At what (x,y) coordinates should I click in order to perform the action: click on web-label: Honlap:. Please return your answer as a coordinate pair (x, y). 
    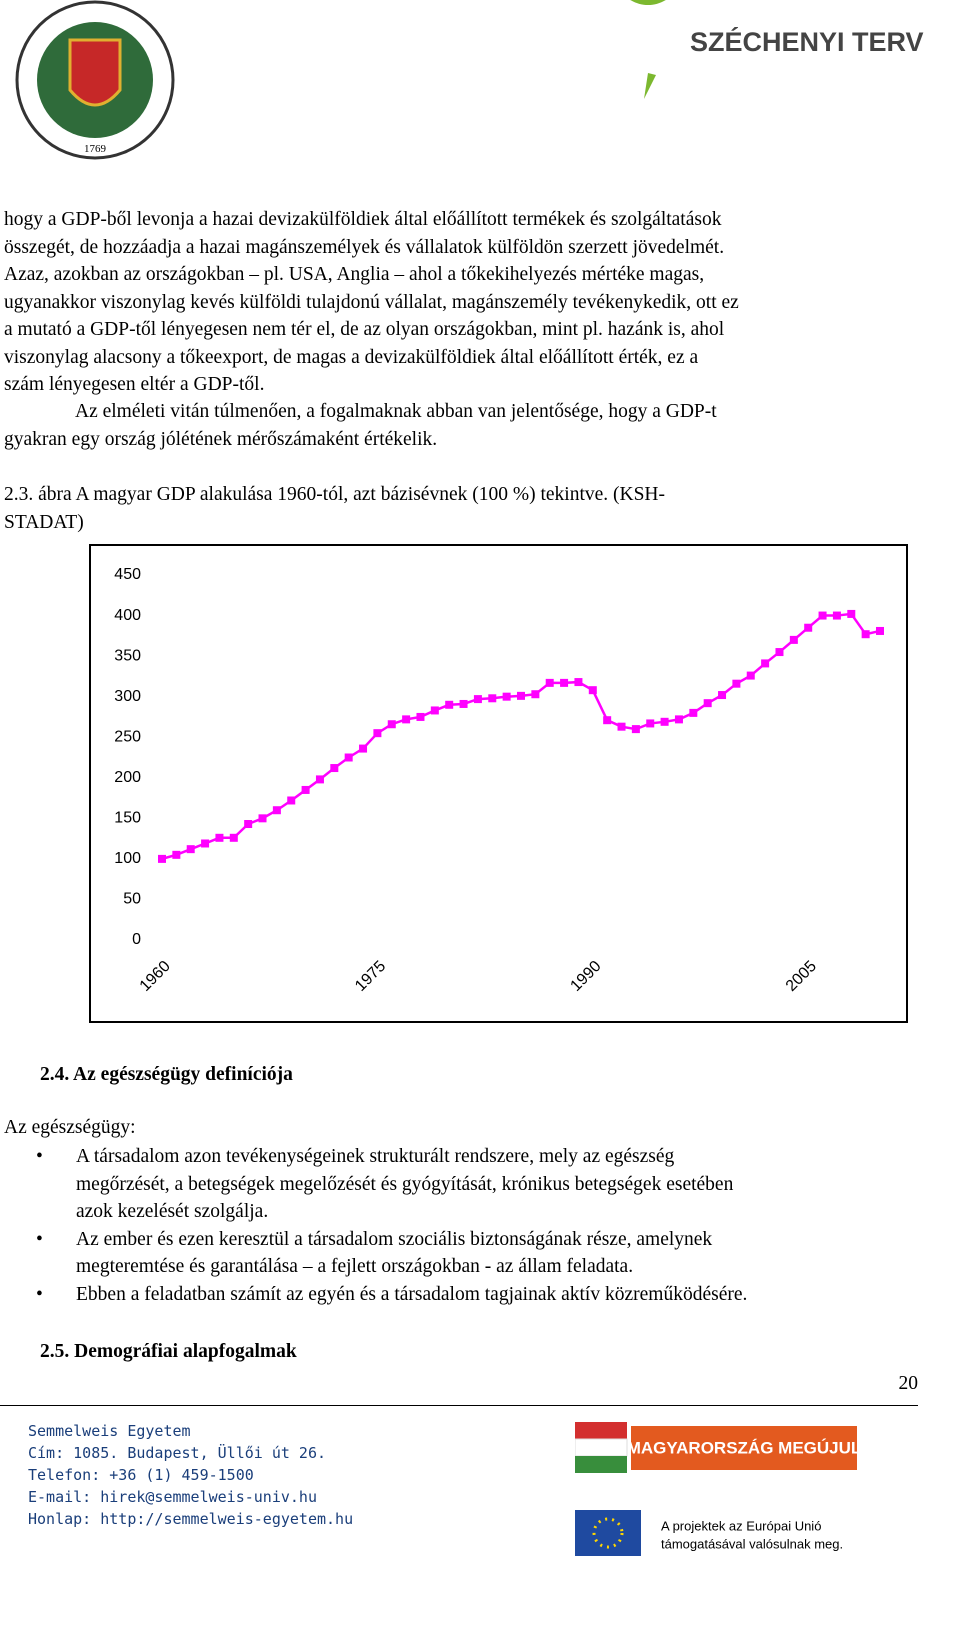
    Looking at the image, I should click on (60, 1519).